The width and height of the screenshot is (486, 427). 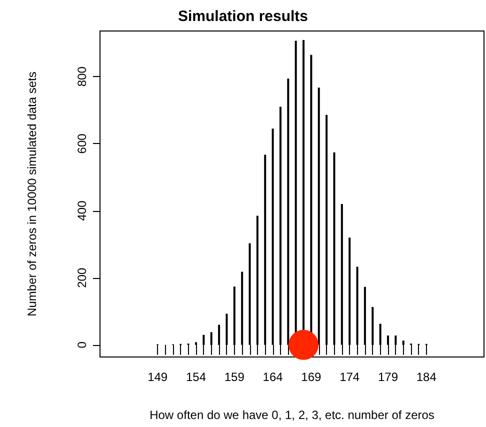 What do you see at coordinates (82, 76) in the screenshot?
I see `y-tick-label: 800` at bounding box center [82, 76].